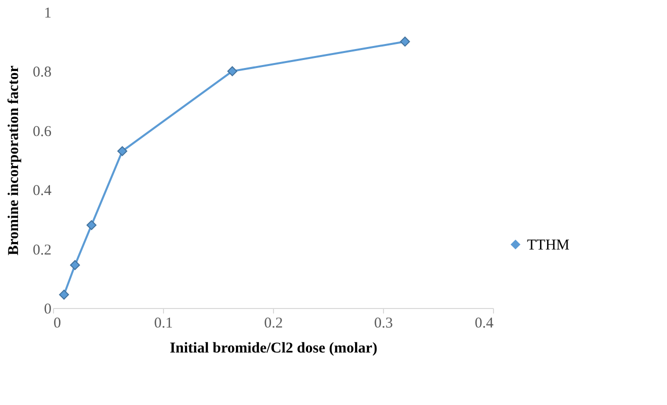 Image resolution: width=667 pixels, height=405 pixels. What do you see at coordinates (42, 191) in the screenshot?
I see `y-tick-label: 0.4` at bounding box center [42, 191].